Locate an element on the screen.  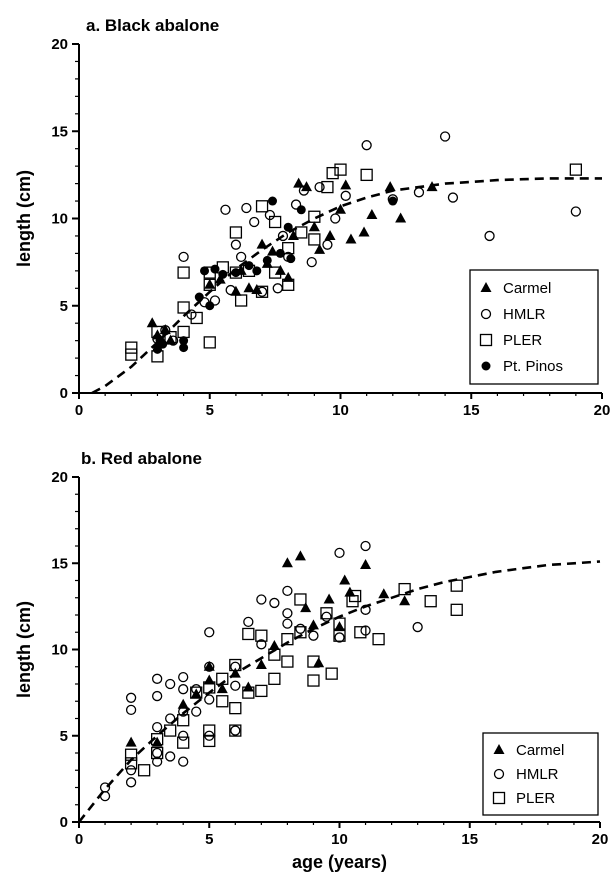
chart-title: b. Red abalone is located at coordinates (141, 458).